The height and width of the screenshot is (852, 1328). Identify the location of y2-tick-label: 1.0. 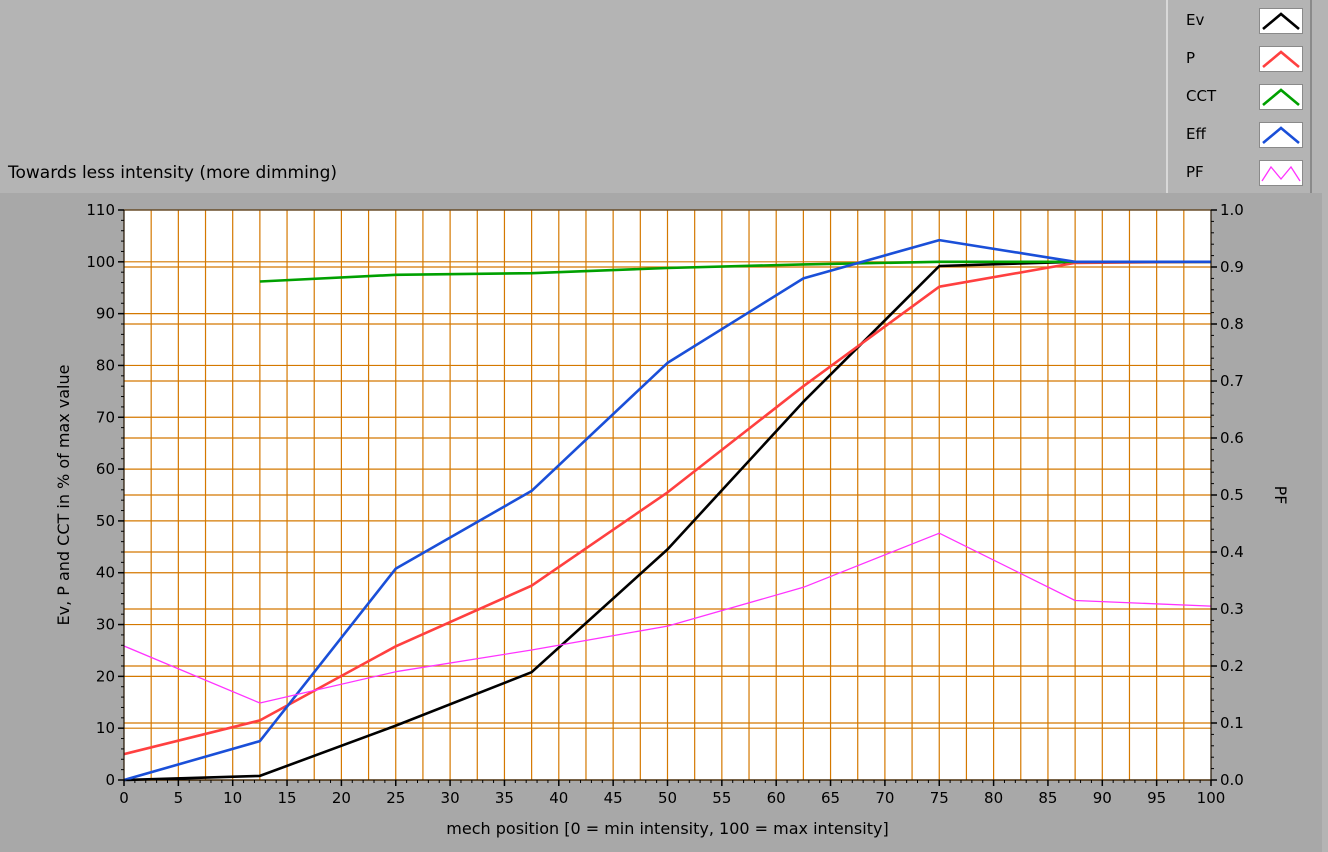
(1232, 210).